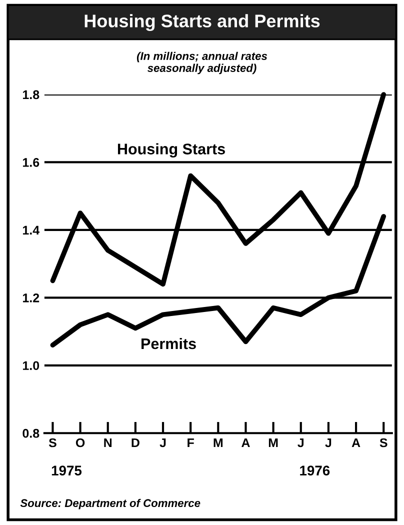 The height and width of the screenshot is (525, 404). What do you see at coordinates (31, 162) in the screenshot?
I see `y-tick-label: 1.6` at bounding box center [31, 162].